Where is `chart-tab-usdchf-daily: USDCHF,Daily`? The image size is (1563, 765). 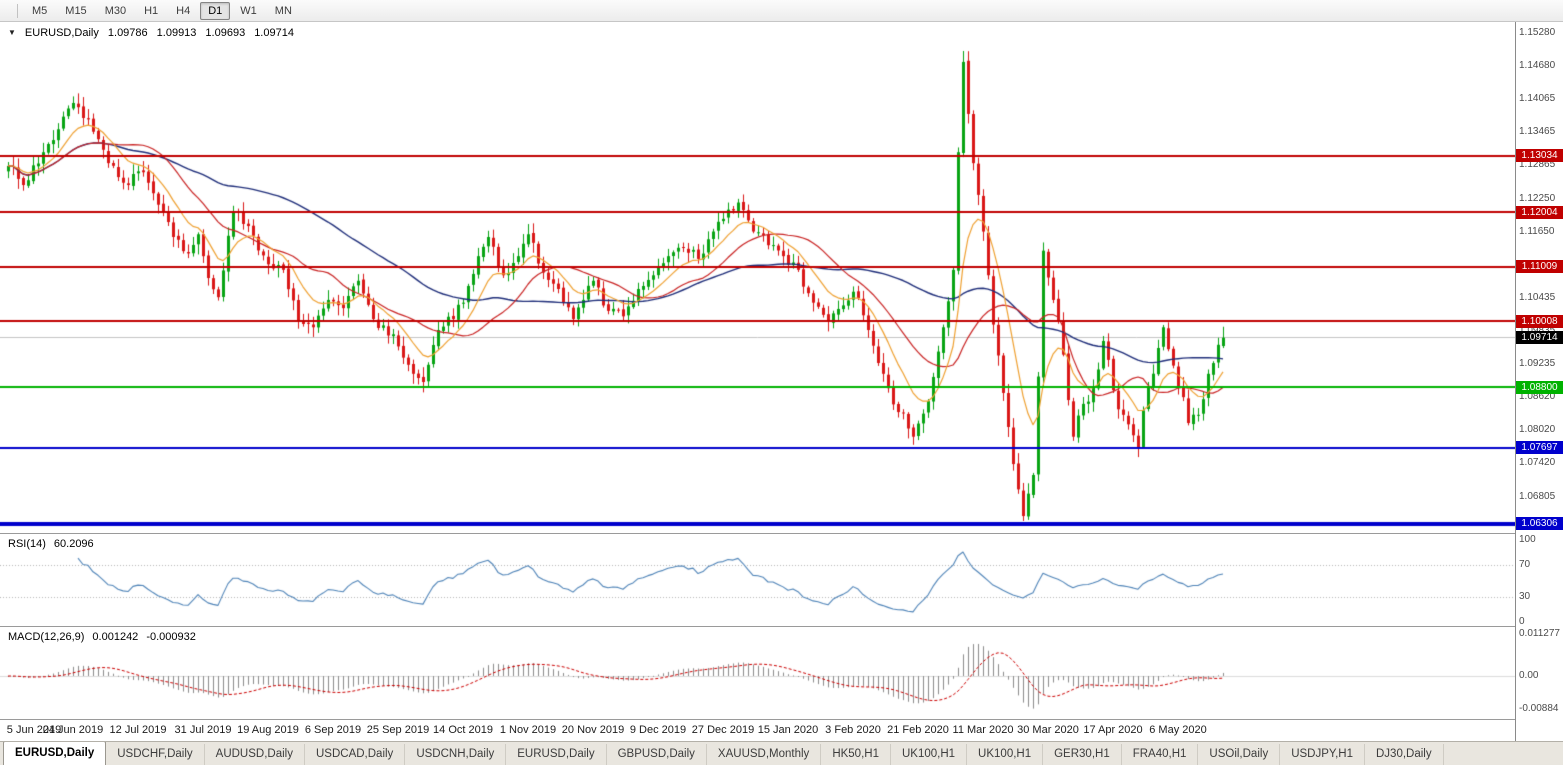 chart-tab-usdchf-daily: USDCHF,Daily is located at coordinates (155, 754).